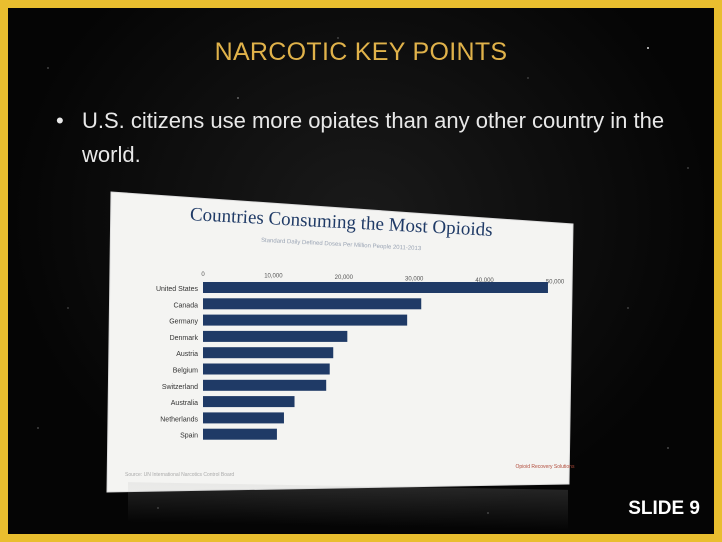 This screenshot has height=542, width=722. I want to click on category-label: Belgium, so click(185, 371).